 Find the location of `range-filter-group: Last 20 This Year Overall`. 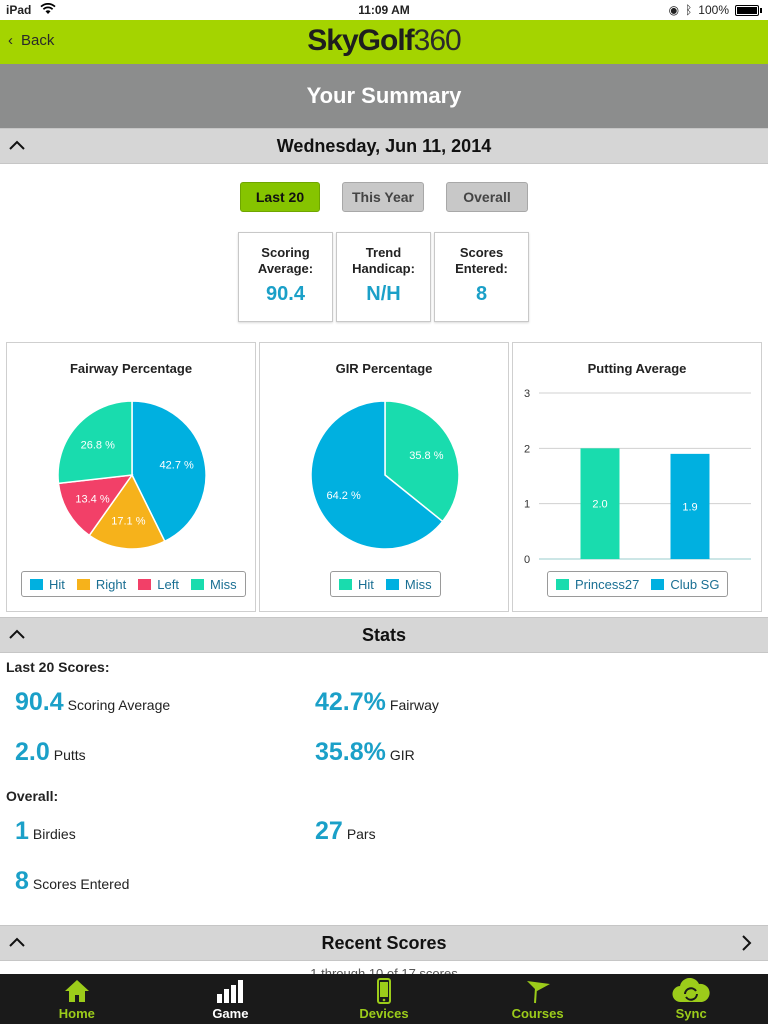

range-filter-group: Last 20 This Year Overall is located at coordinates (384, 197).